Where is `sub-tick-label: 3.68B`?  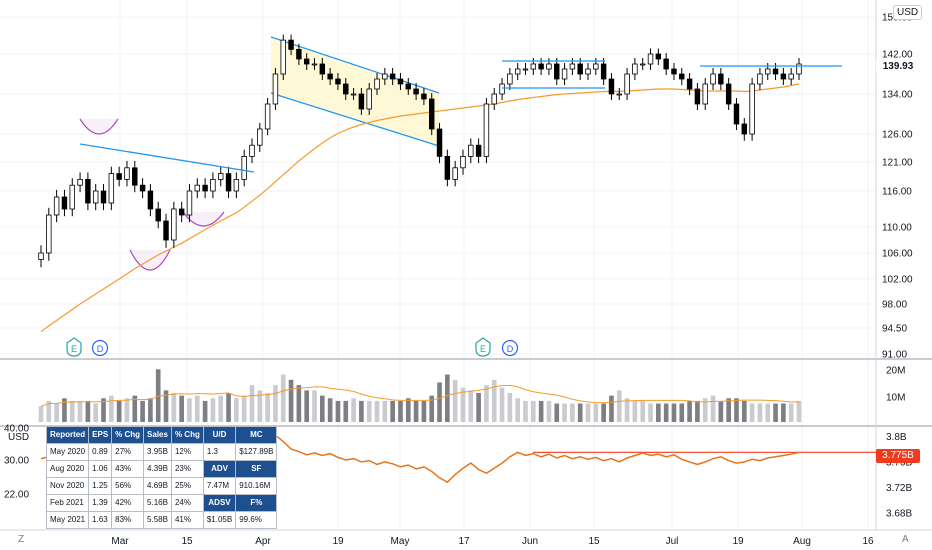 sub-tick-label: 3.68B is located at coordinates (899, 513).